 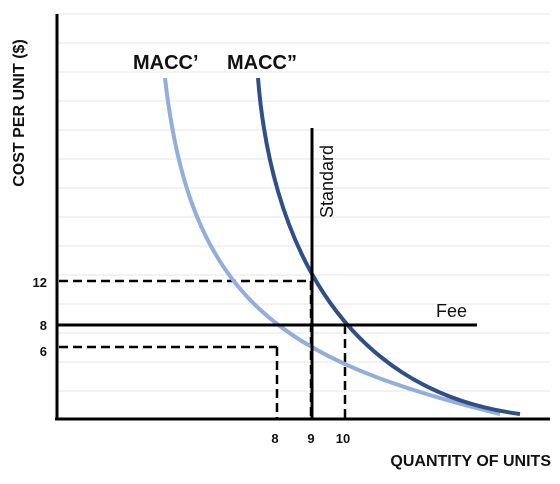 What do you see at coordinates (262, 63) in the screenshot?
I see `series-label-macc-double-prime: MACC”` at bounding box center [262, 63].